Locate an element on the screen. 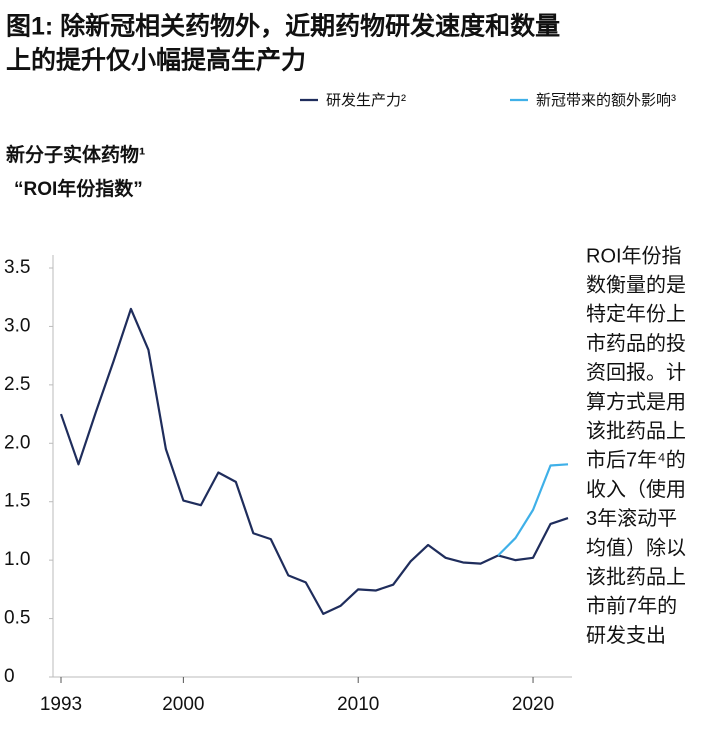  annotation: 特定年份上 is located at coordinates (636, 314).